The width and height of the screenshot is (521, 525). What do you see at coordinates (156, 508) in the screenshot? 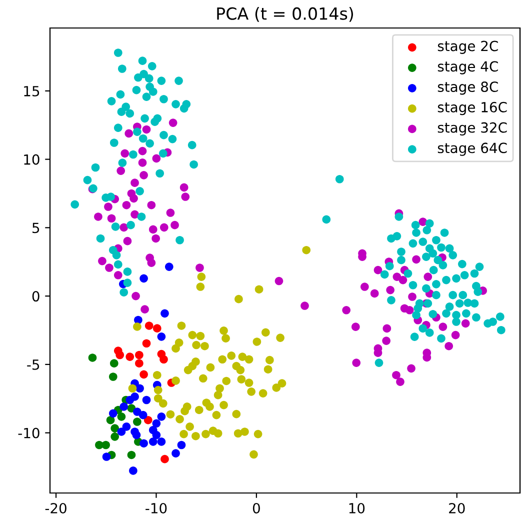
I see `x-tick-label: -10` at bounding box center [156, 508].